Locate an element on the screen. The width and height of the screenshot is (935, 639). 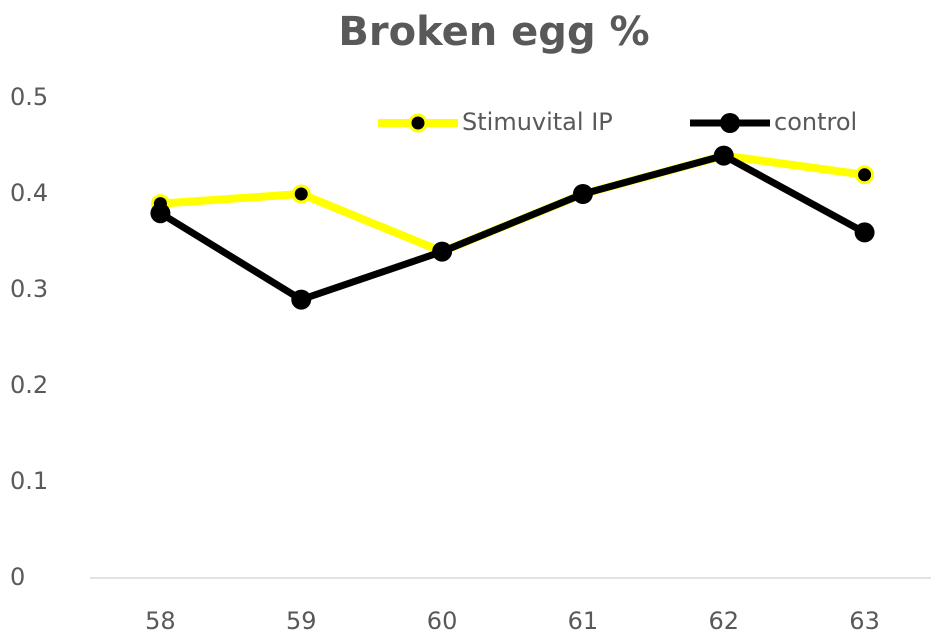
y-tick-label: 0.2 is located at coordinates (29, 385).